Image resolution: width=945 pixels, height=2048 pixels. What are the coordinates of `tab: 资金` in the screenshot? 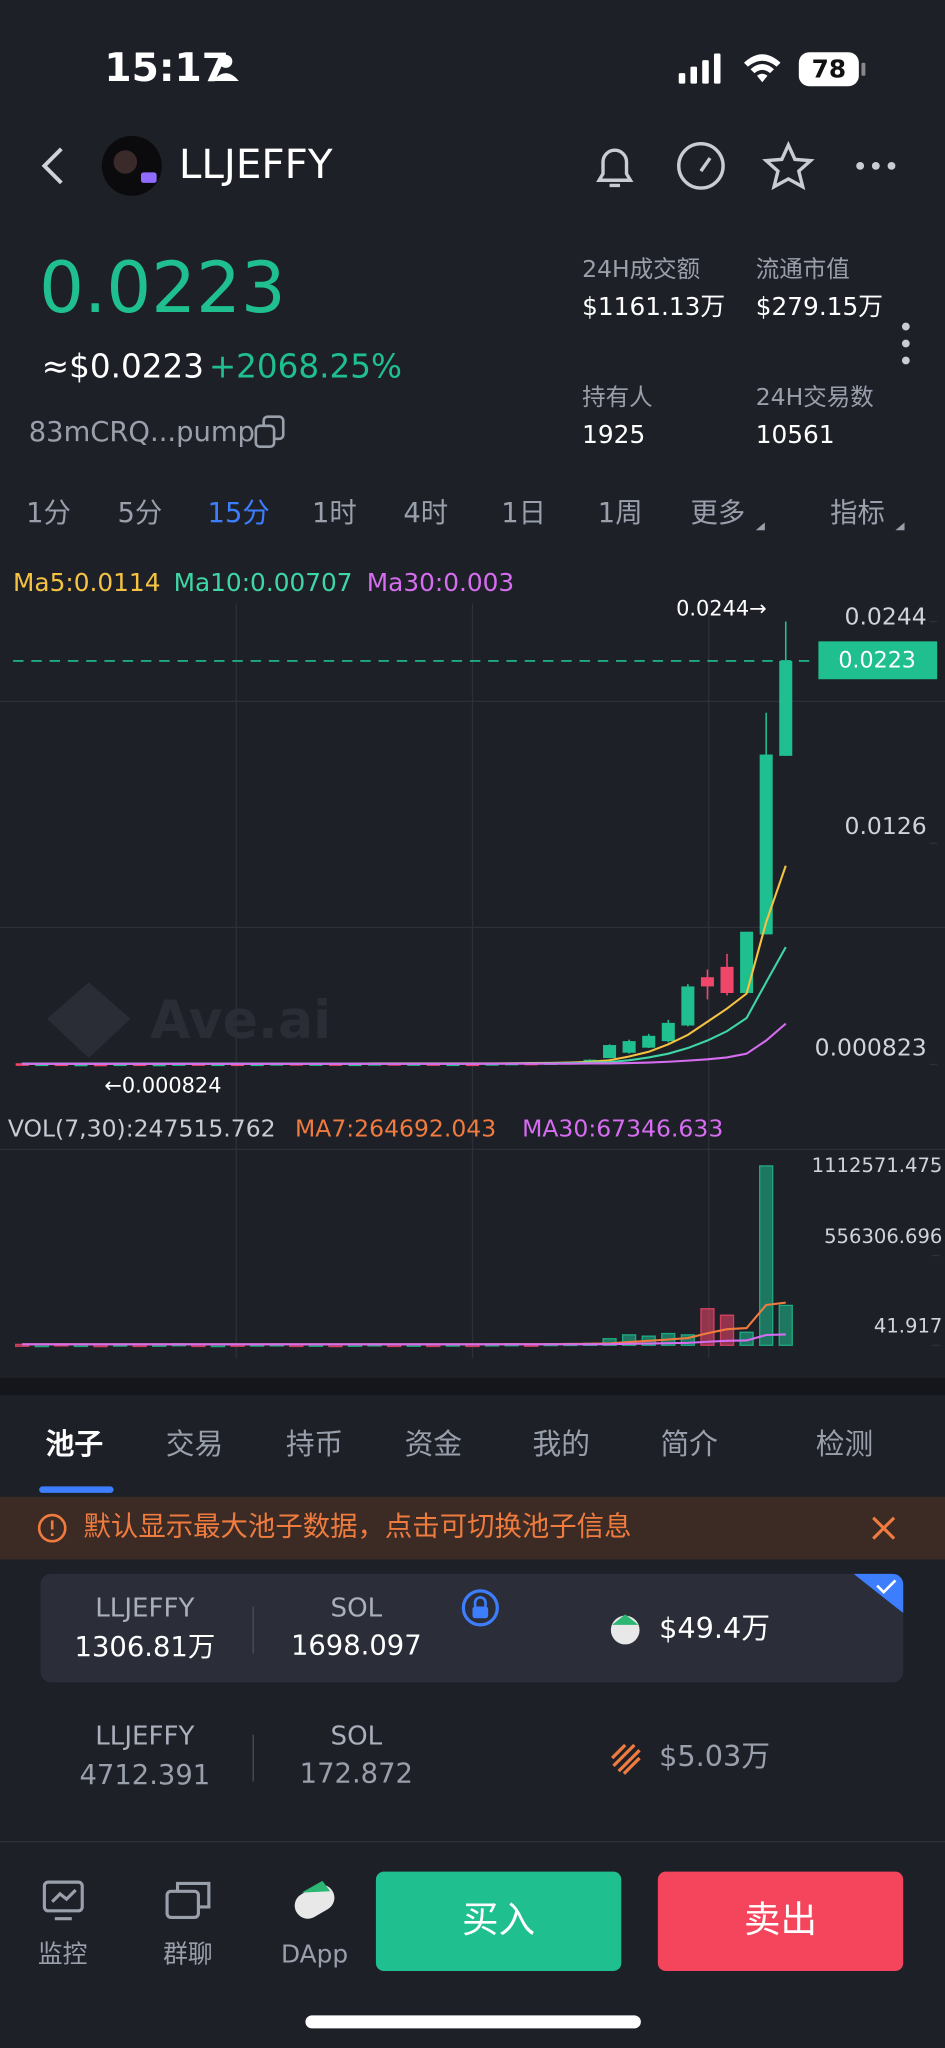 It's located at (433, 1444).